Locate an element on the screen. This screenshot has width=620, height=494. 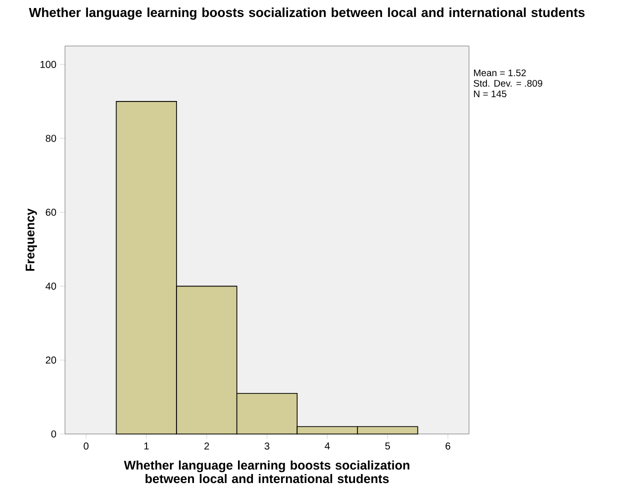
x-tick-label: 0 is located at coordinates (86, 446).